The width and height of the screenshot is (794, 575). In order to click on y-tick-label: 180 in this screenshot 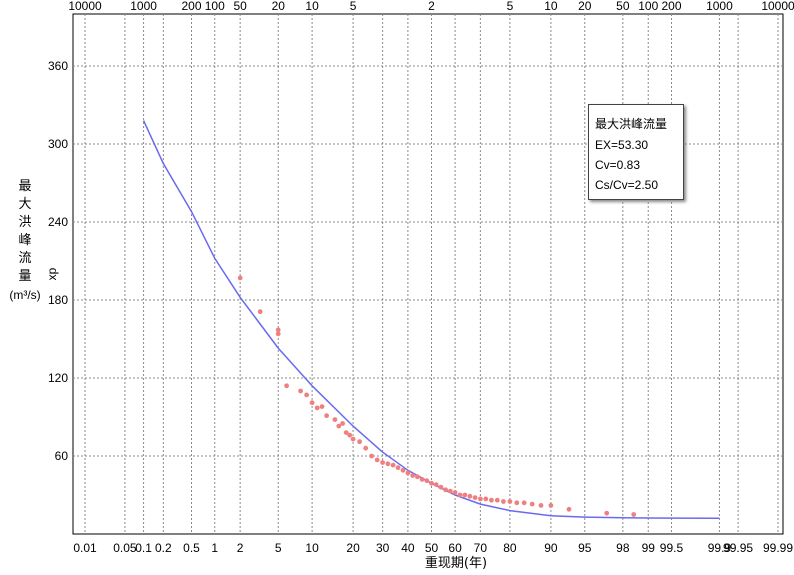, I will do `click(58, 300)`.